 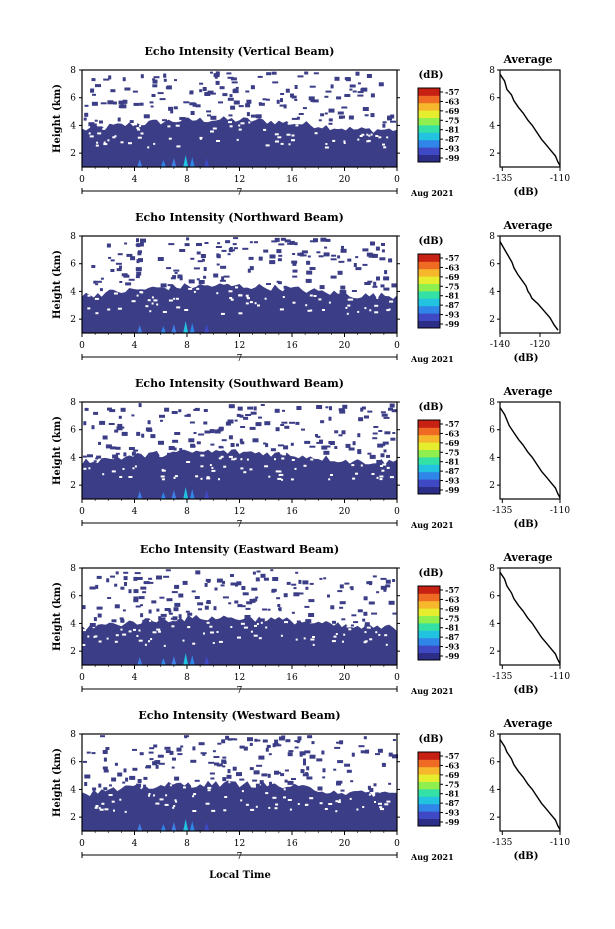 What do you see at coordinates (240, 359) in the screenshot?
I see `date-day-label: 7` at bounding box center [240, 359].